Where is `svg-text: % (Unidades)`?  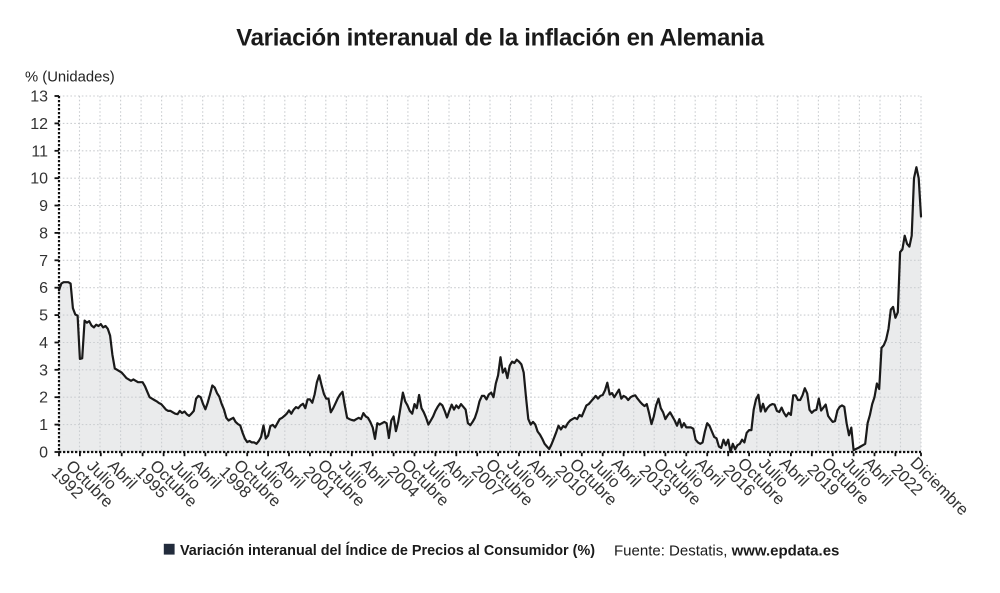
svg-text: % (Unidades) is located at coordinates (70, 78).